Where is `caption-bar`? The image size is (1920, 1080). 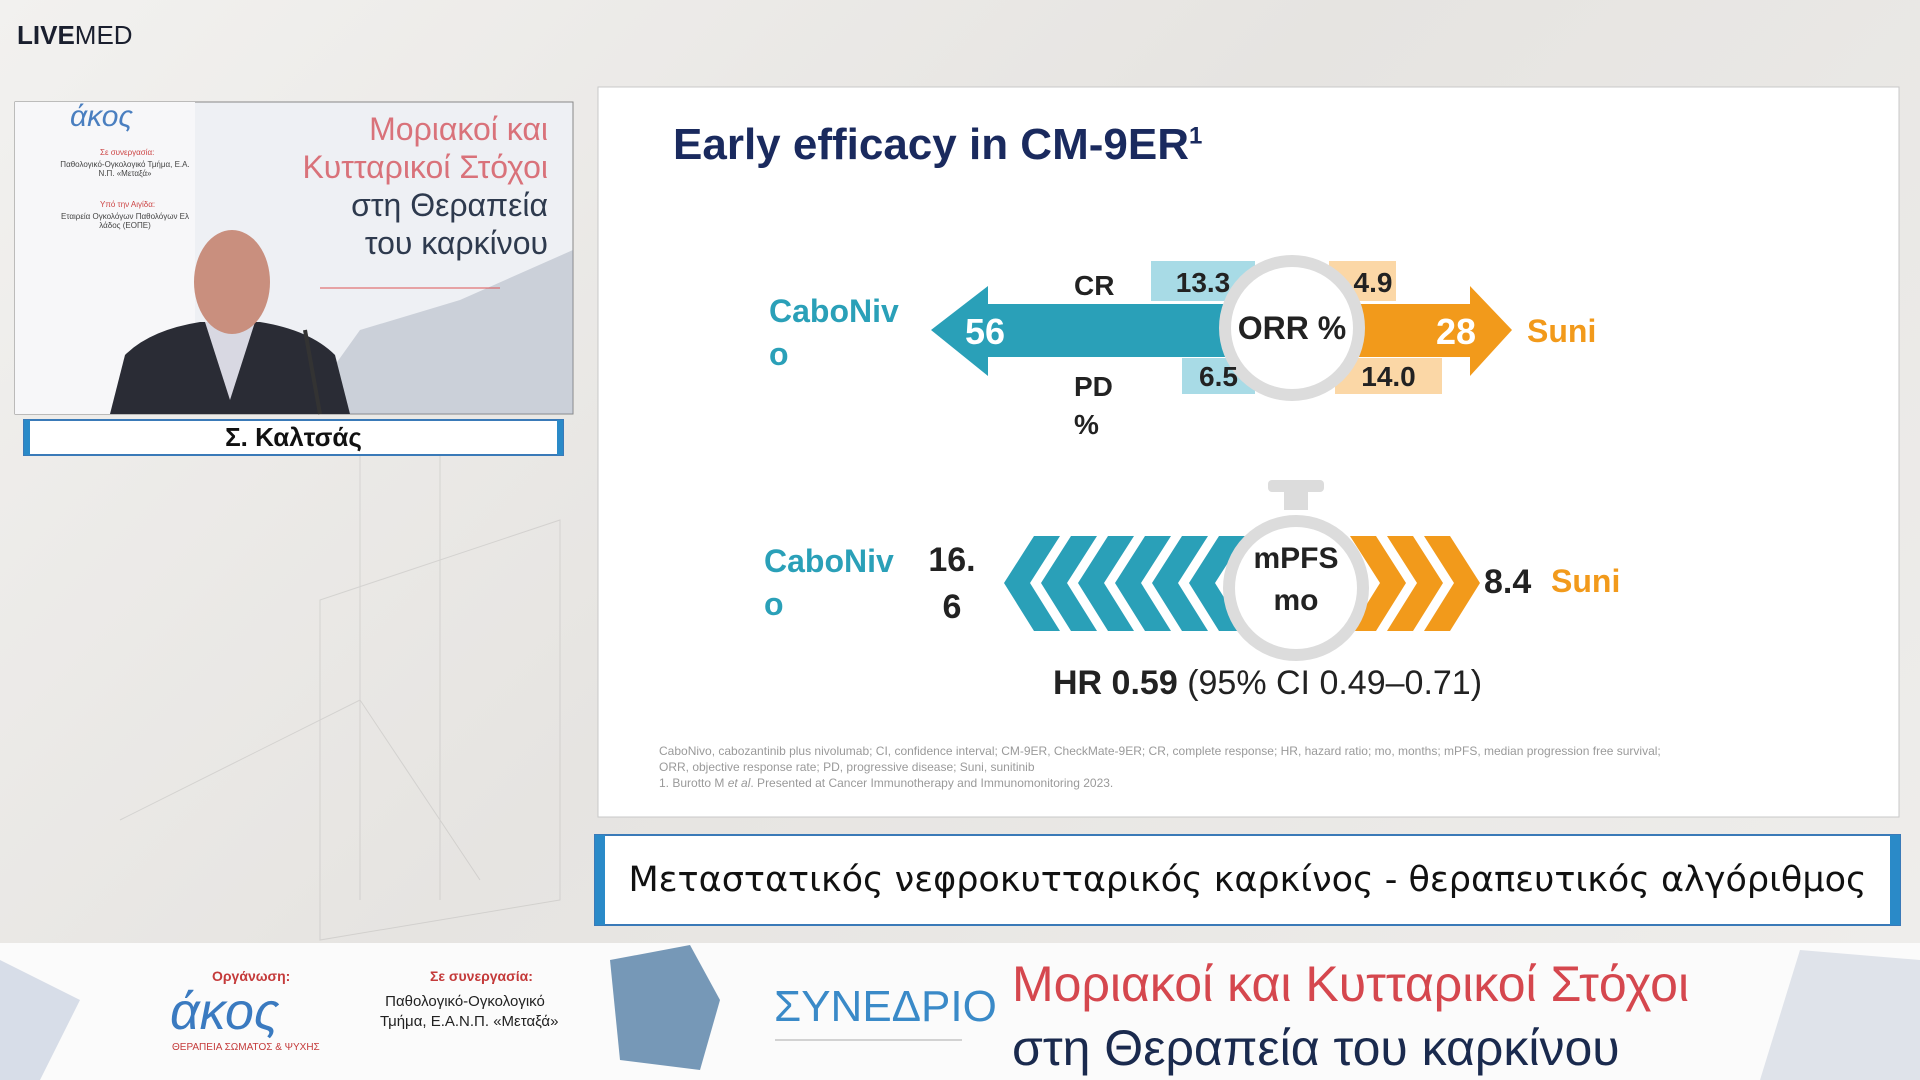 caption-bar is located at coordinates (1247, 880).